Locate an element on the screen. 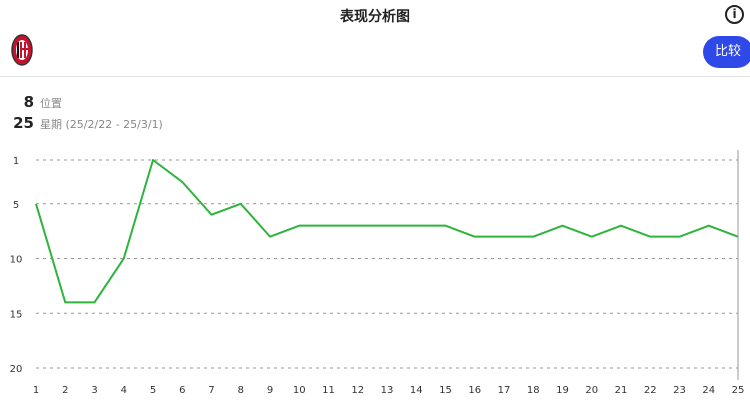 This screenshot has height=411, width=750. x-tick-label: 19 is located at coordinates (562, 390).